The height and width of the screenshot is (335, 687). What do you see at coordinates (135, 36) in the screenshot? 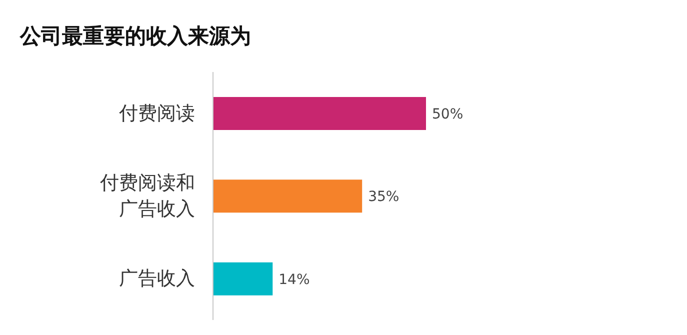
I see `chart-title: 公司最重要的收入来源为` at bounding box center [135, 36].